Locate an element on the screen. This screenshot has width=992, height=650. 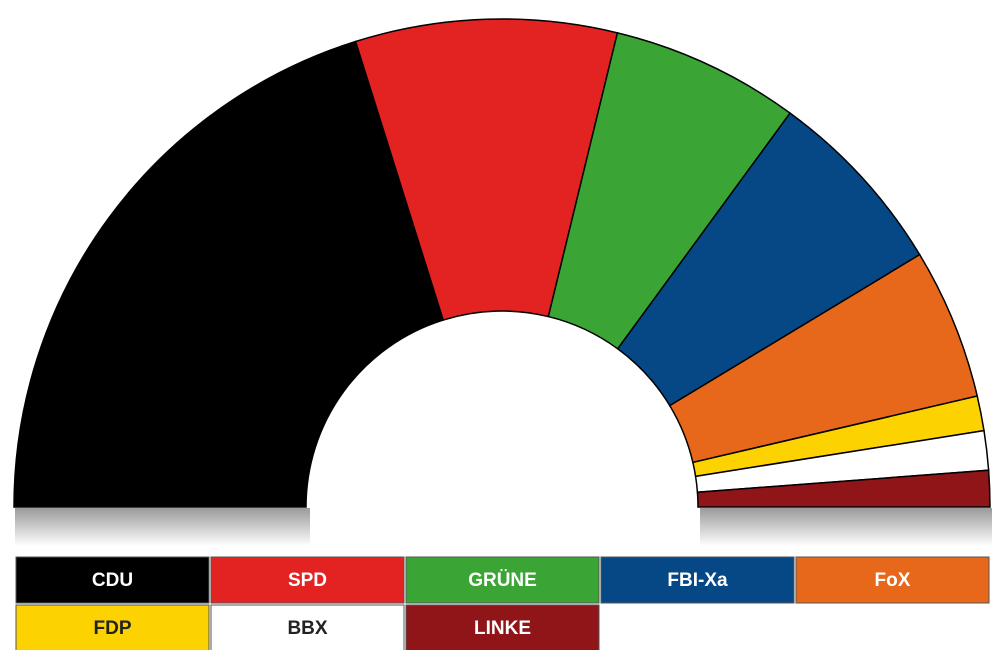
legend-label: CDU is located at coordinates (112, 580).